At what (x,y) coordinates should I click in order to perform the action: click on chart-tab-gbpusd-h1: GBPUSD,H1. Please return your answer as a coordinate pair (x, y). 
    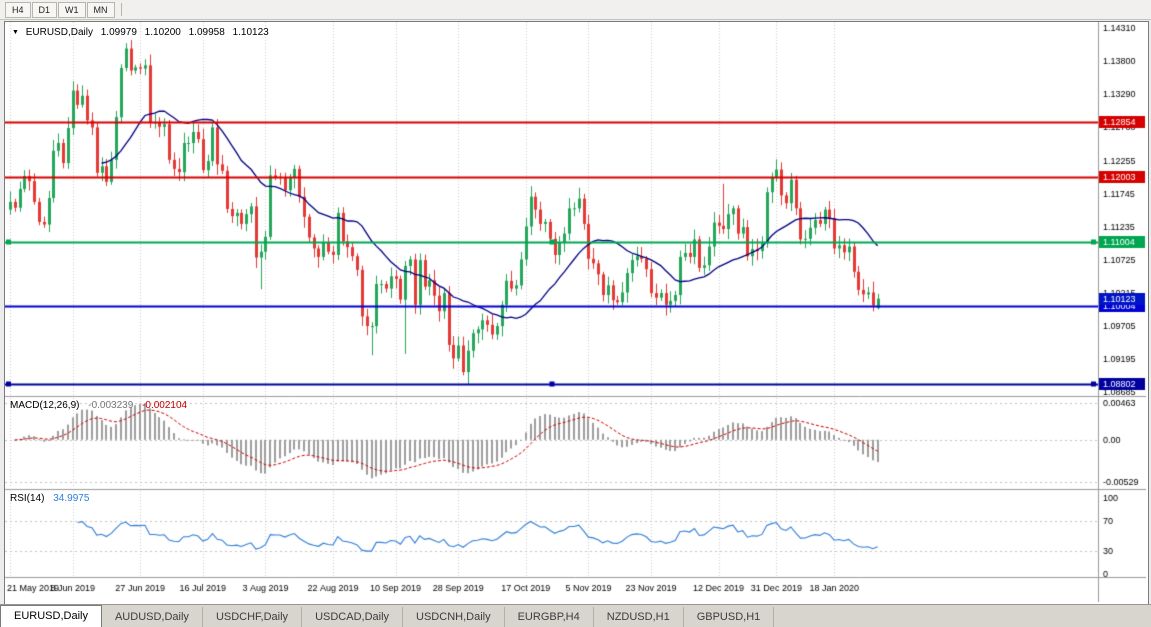
    Looking at the image, I should click on (729, 617).